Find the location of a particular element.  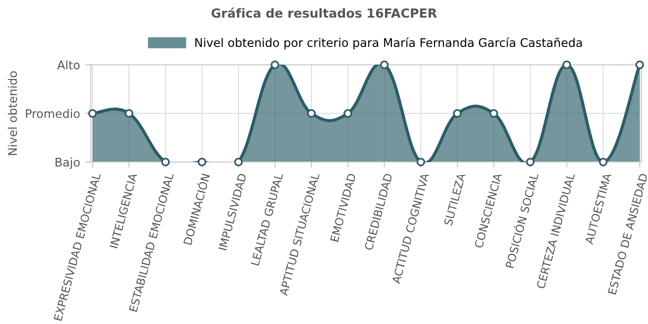

category-label: Promedio is located at coordinates (53, 113).